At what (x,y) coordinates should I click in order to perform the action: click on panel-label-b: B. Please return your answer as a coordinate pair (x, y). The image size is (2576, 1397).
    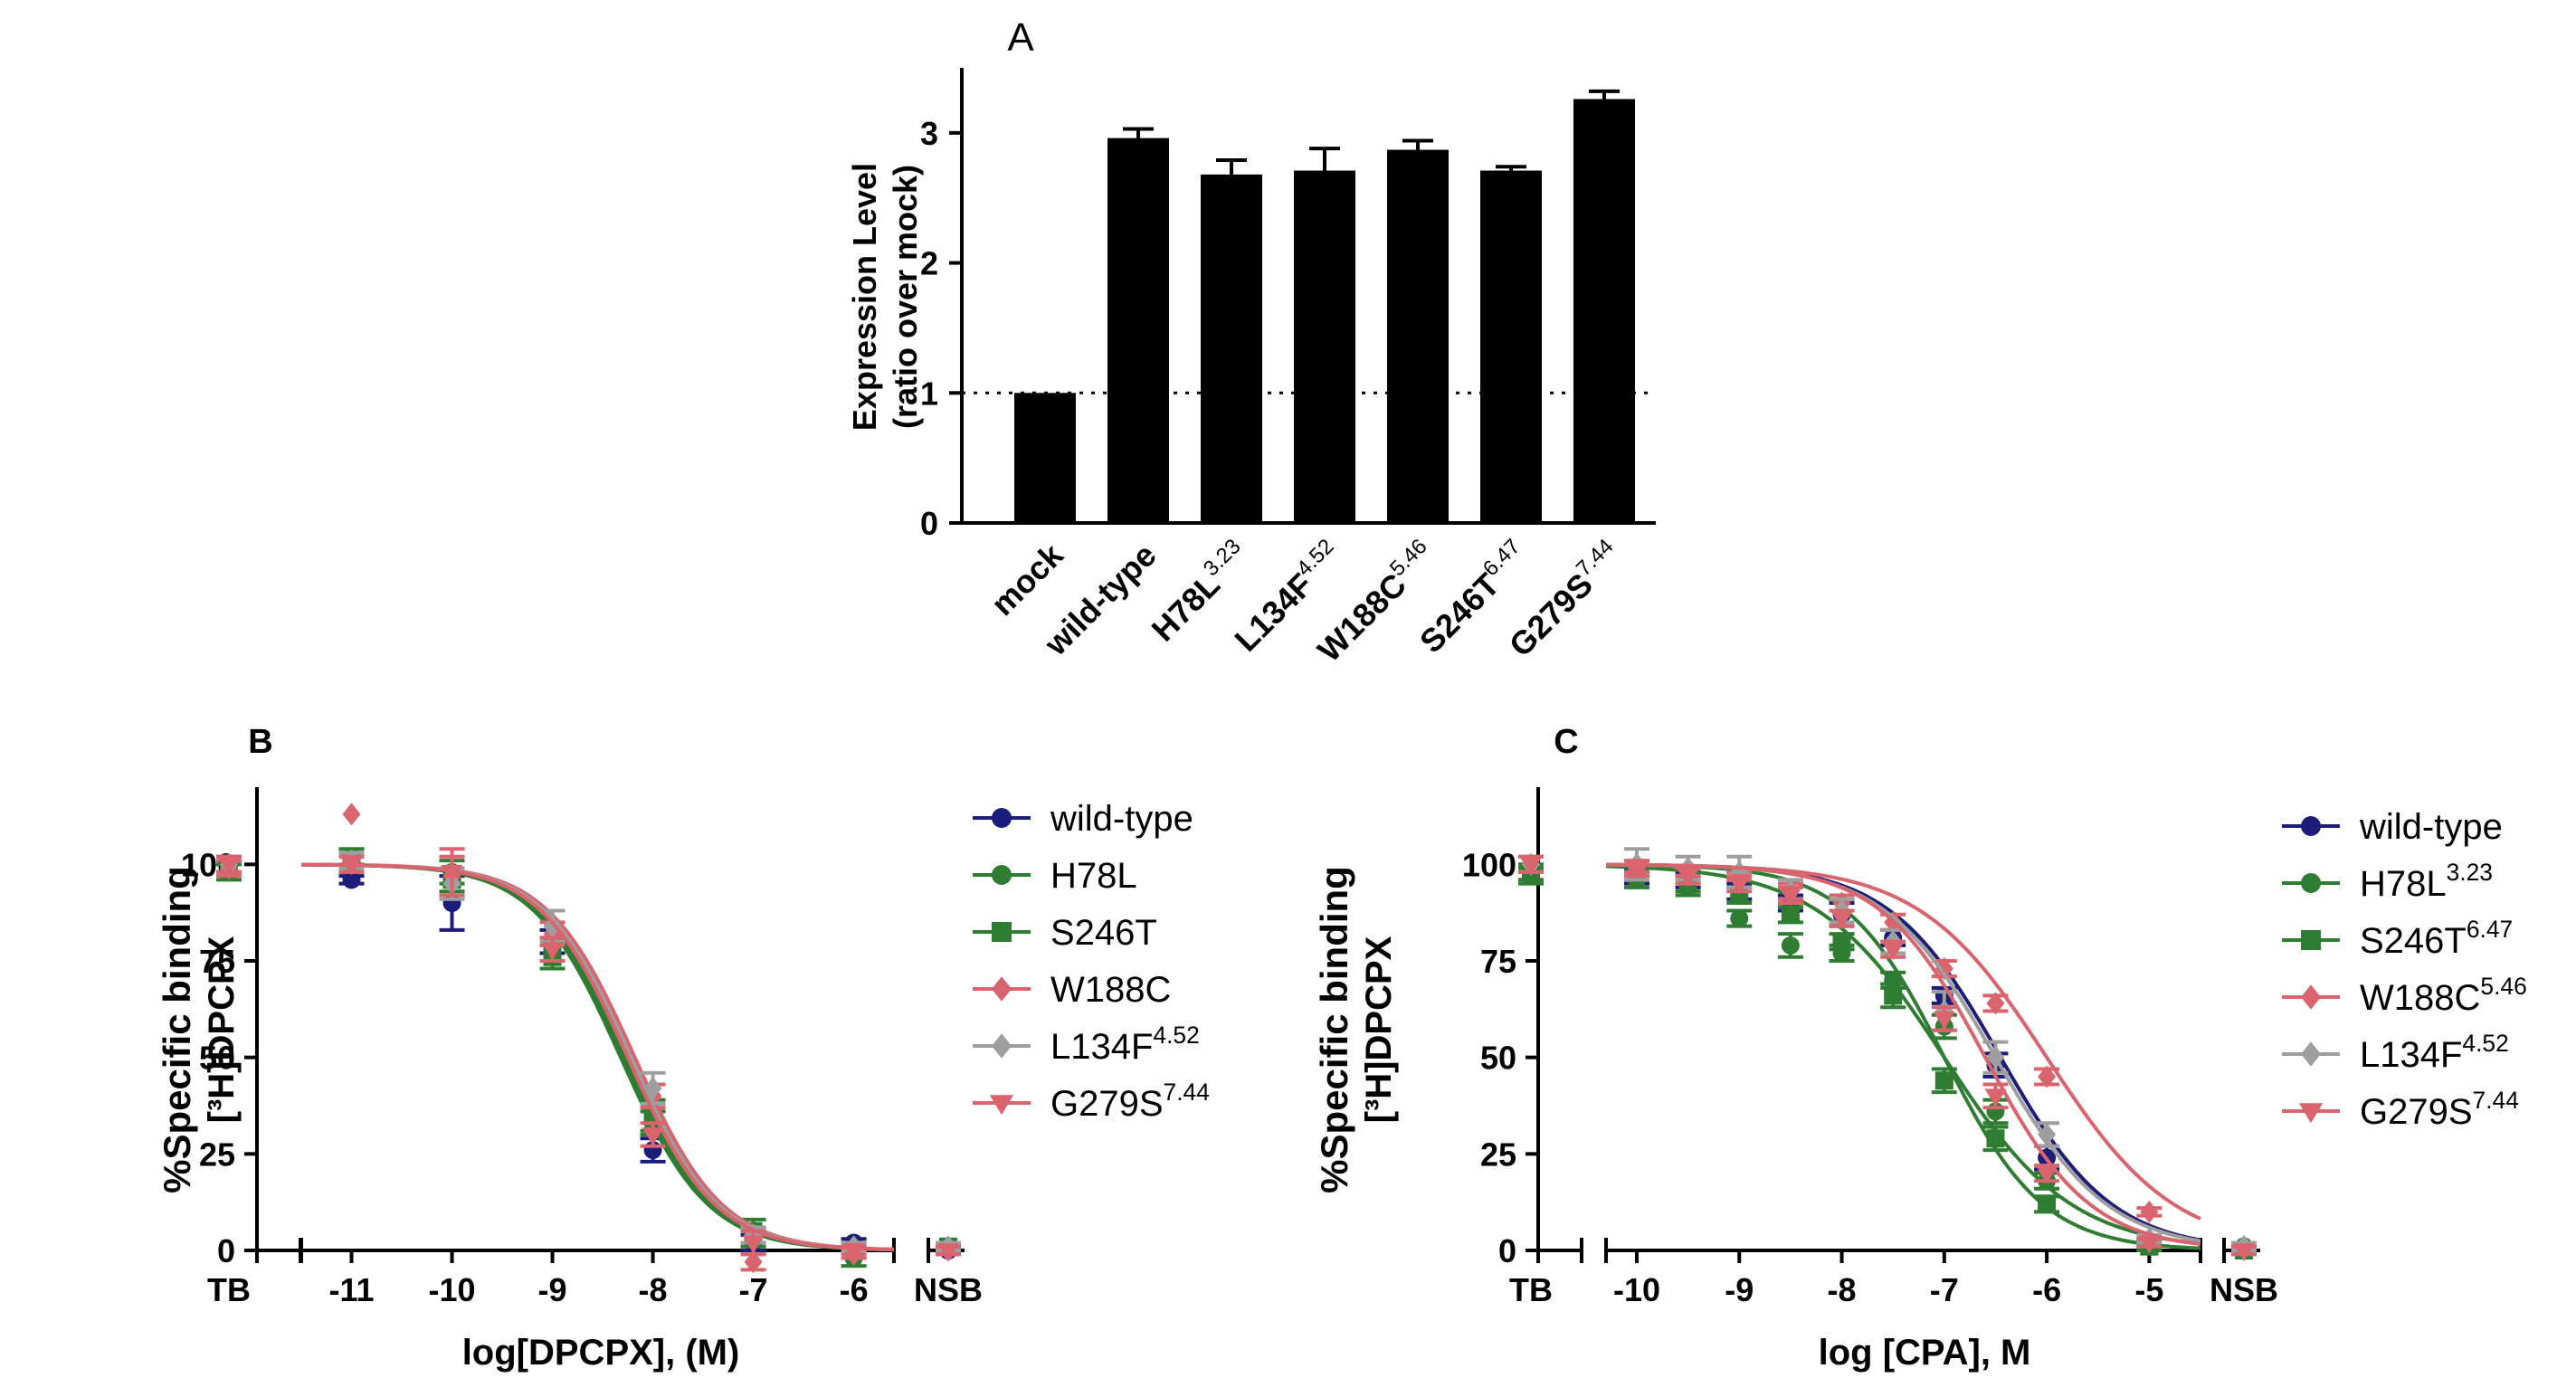
    Looking at the image, I should click on (260, 742).